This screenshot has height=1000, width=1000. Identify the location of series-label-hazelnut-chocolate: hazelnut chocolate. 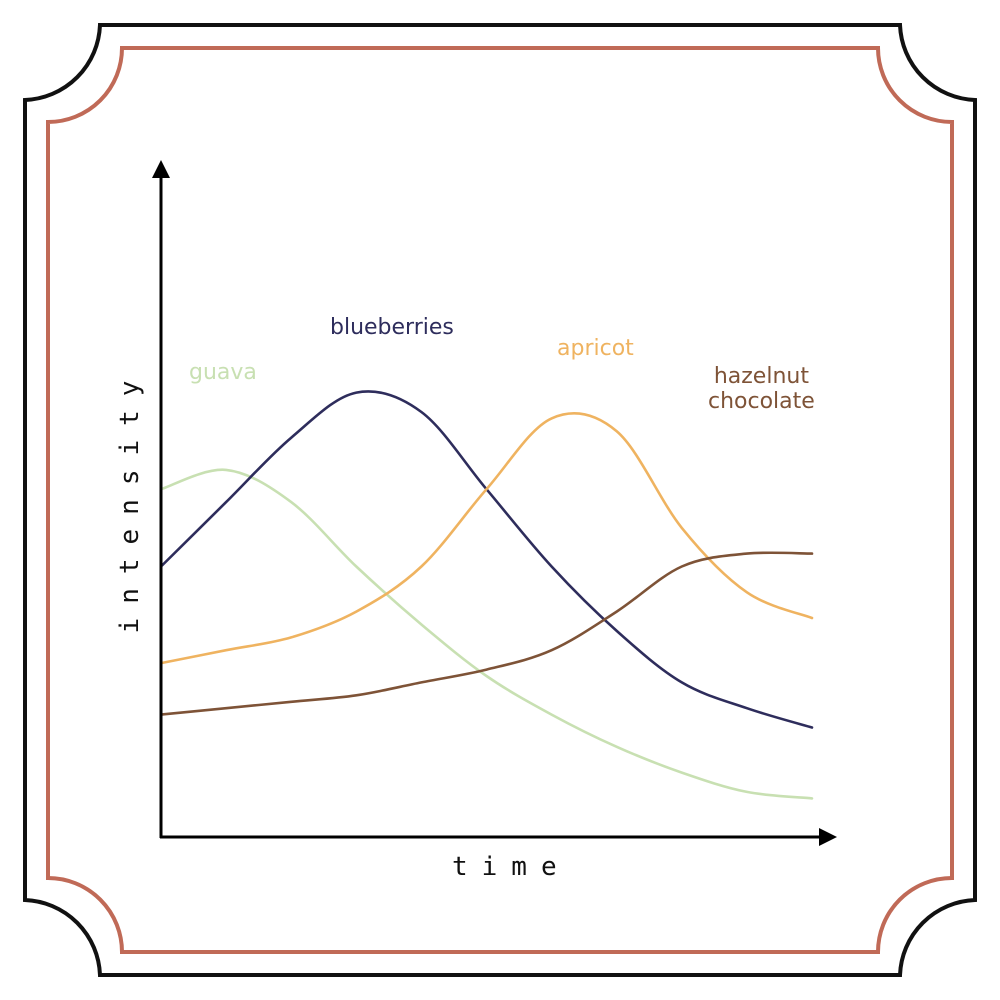
(761, 389).